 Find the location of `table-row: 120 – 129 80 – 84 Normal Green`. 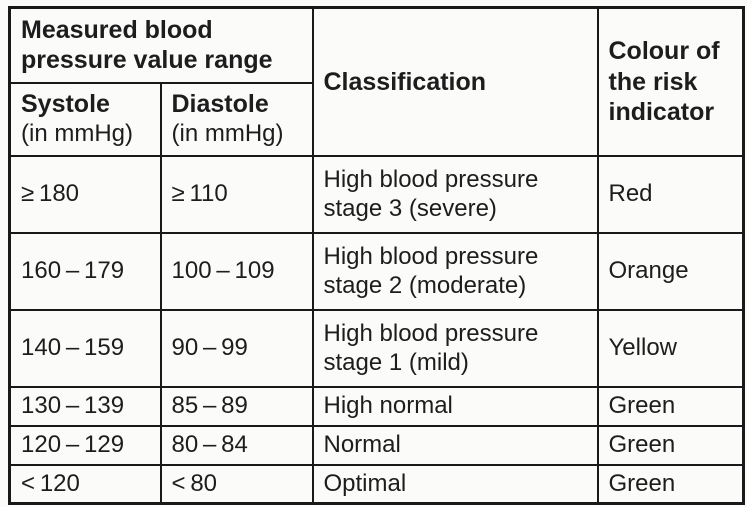

table-row: 120 – 129 80 – 84 Normal Green is located at coordinates (376, 445).